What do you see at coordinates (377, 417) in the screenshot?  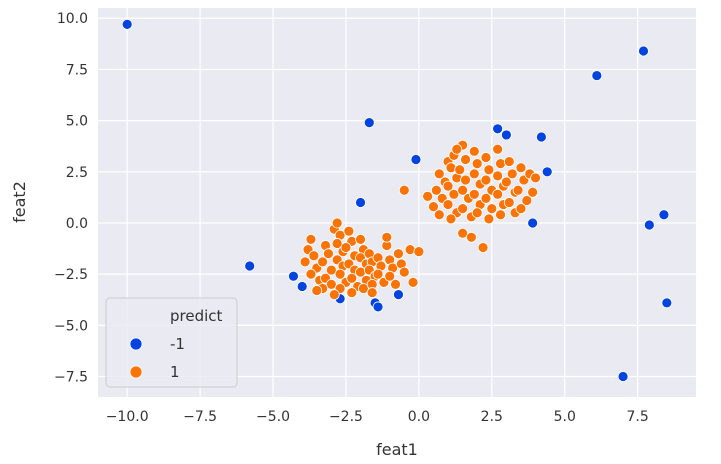 I see `x-tick-labels: −10.0 −7.5 −5.0 −2.5 0.0 2.5 5.0 7.5` at bounding box center [377, 417].